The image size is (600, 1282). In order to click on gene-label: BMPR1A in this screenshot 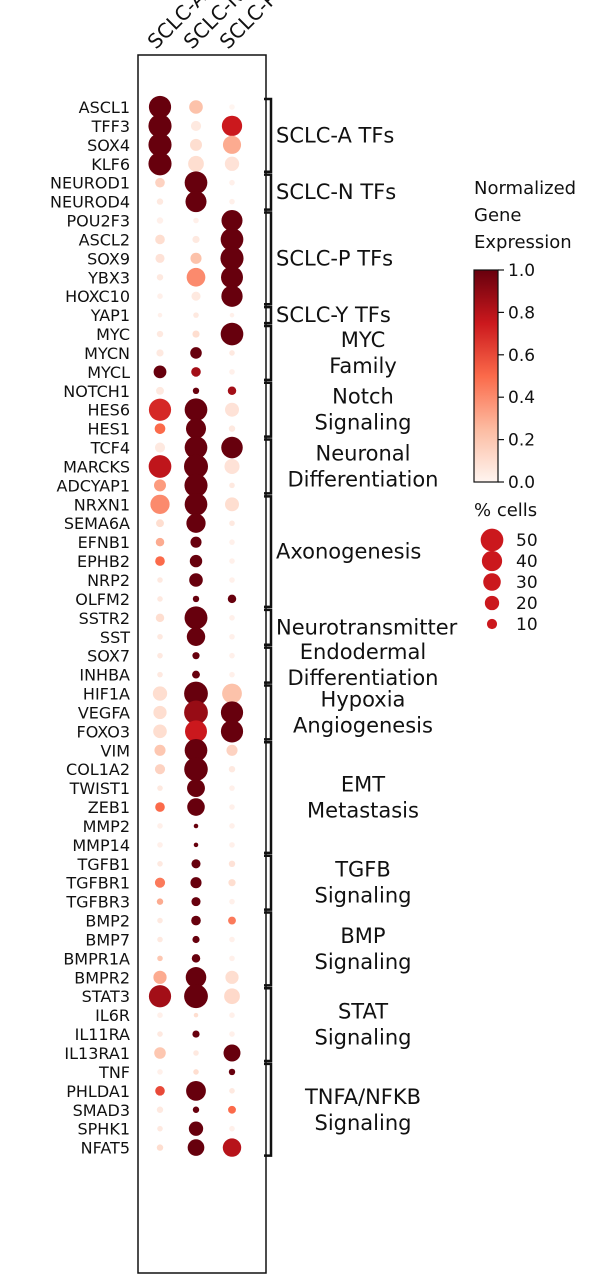, I will do `click(96, 958)`.